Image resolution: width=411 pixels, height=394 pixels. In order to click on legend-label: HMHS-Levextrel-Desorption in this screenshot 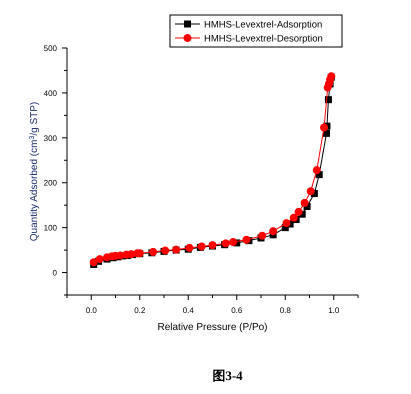, I will do `click(263, 39)`.